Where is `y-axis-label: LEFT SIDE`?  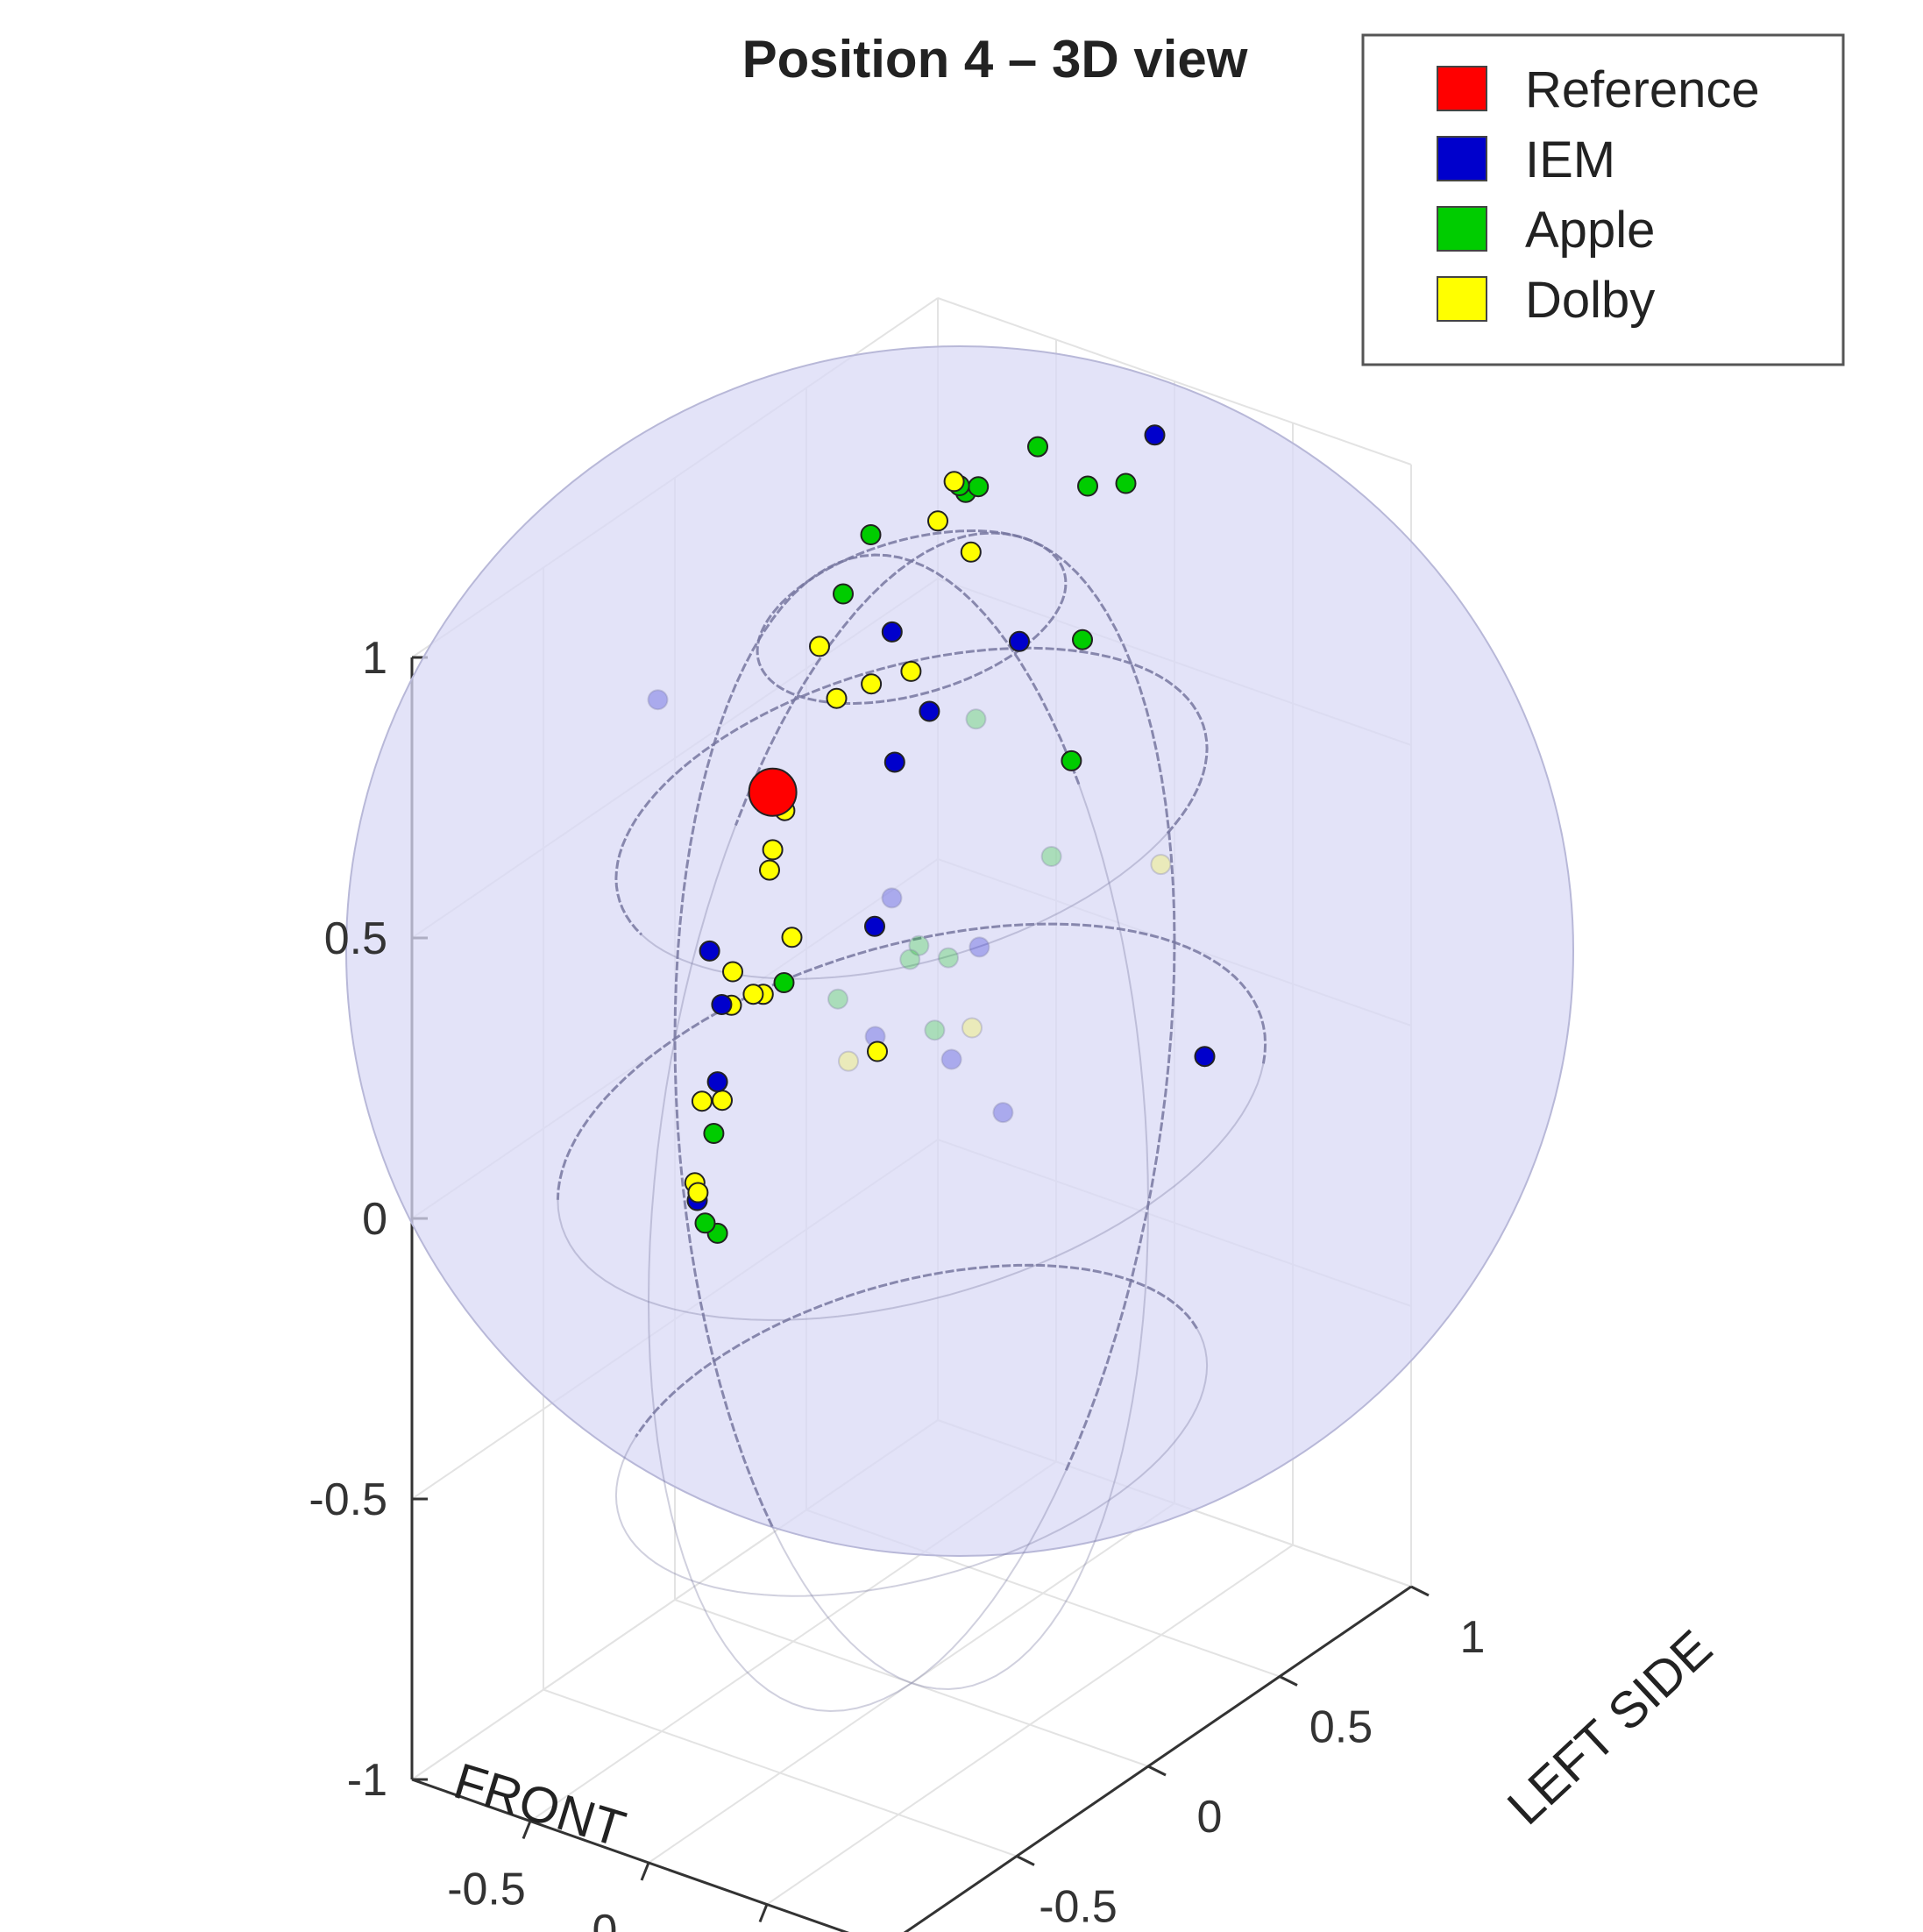 y-axis-label: LEFT SIDE is located at coordinates (1610, 1727).